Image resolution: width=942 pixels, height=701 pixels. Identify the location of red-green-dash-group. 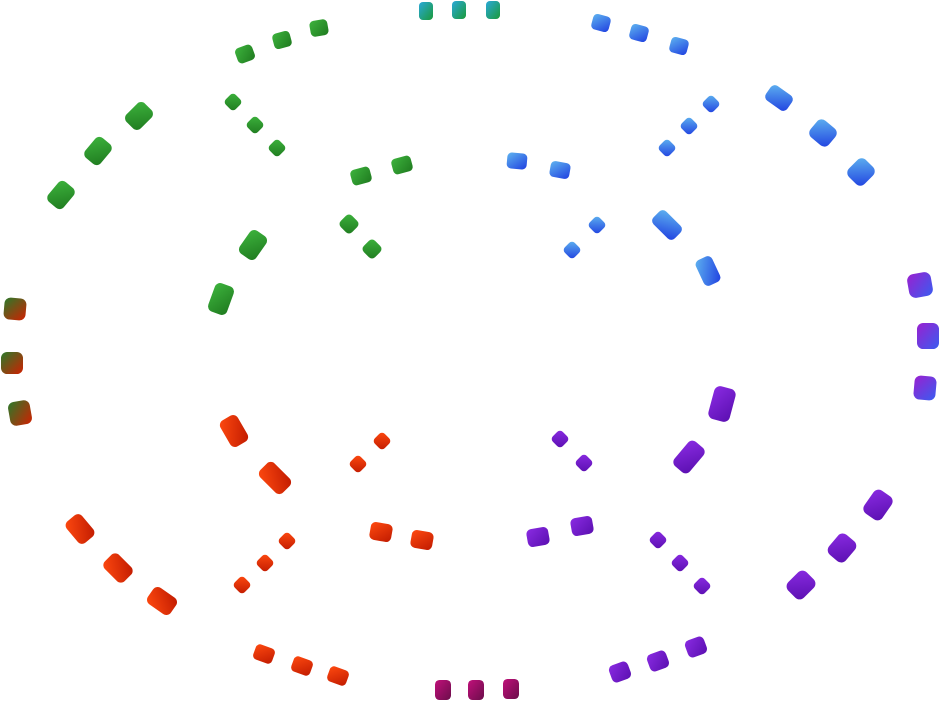
(16, 361).